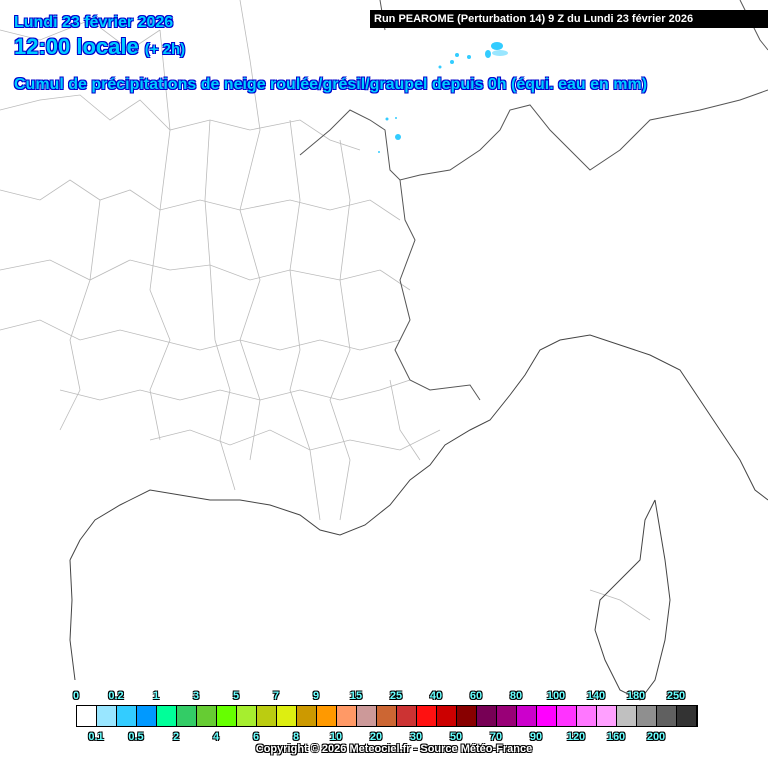 The image size is (768, 768). What do you see at coordinates (443, 97) in the screenshot?
I see `snow-precipitation-areas` at bounding box center [443, 97].